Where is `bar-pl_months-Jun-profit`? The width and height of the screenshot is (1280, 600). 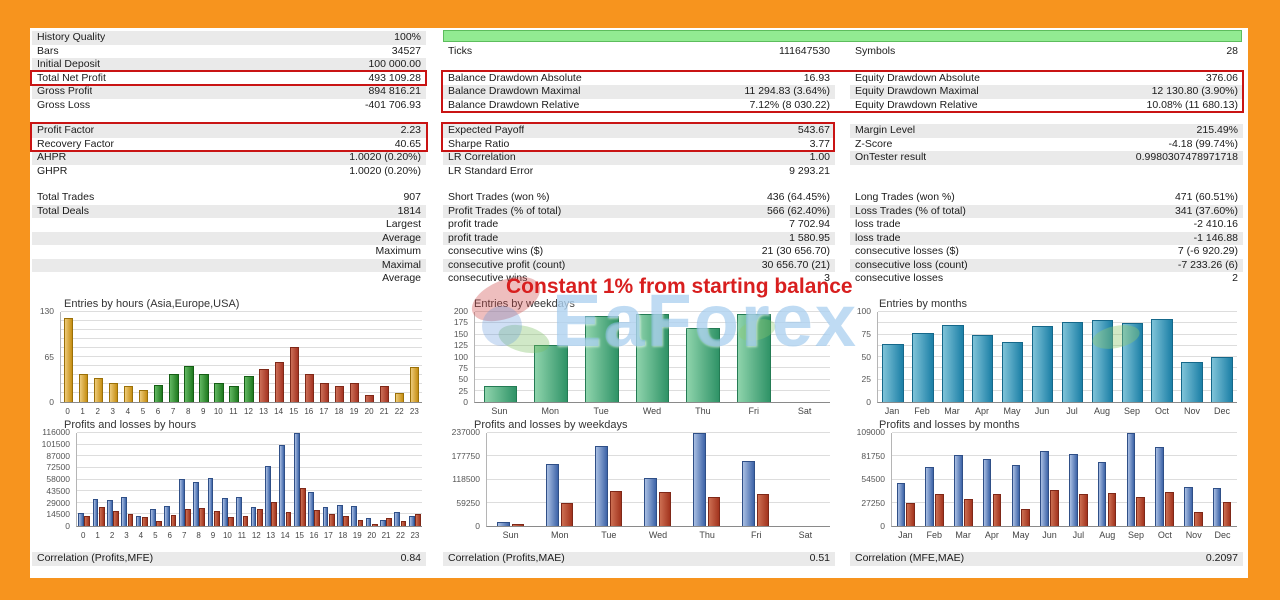
bar-pl_months-Jun-profit is located at coordinates (1044, 488).